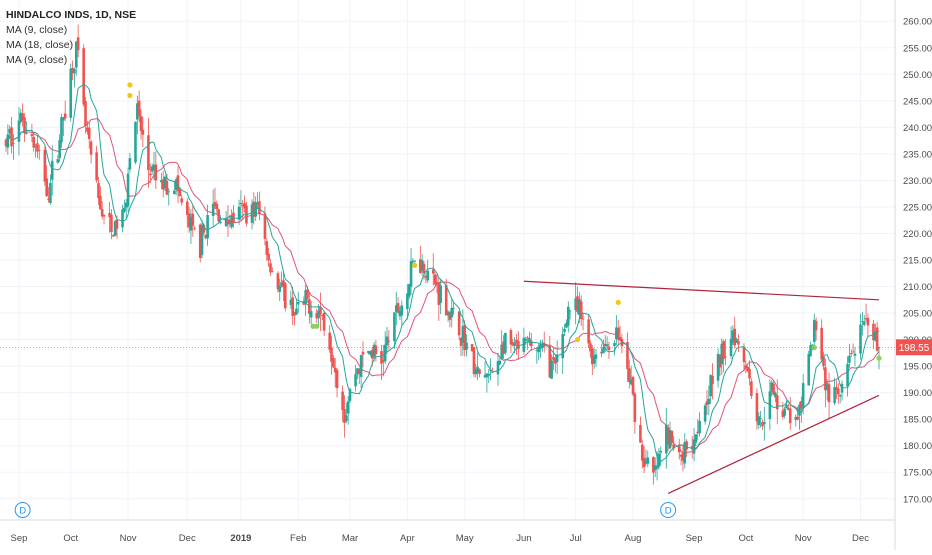 This screenshot has width=932, height=555. What do you see at coordinates (860, 538) in the screenshot?
I see `x-tick-label-15: Dec` at bounding box center [860, 538].